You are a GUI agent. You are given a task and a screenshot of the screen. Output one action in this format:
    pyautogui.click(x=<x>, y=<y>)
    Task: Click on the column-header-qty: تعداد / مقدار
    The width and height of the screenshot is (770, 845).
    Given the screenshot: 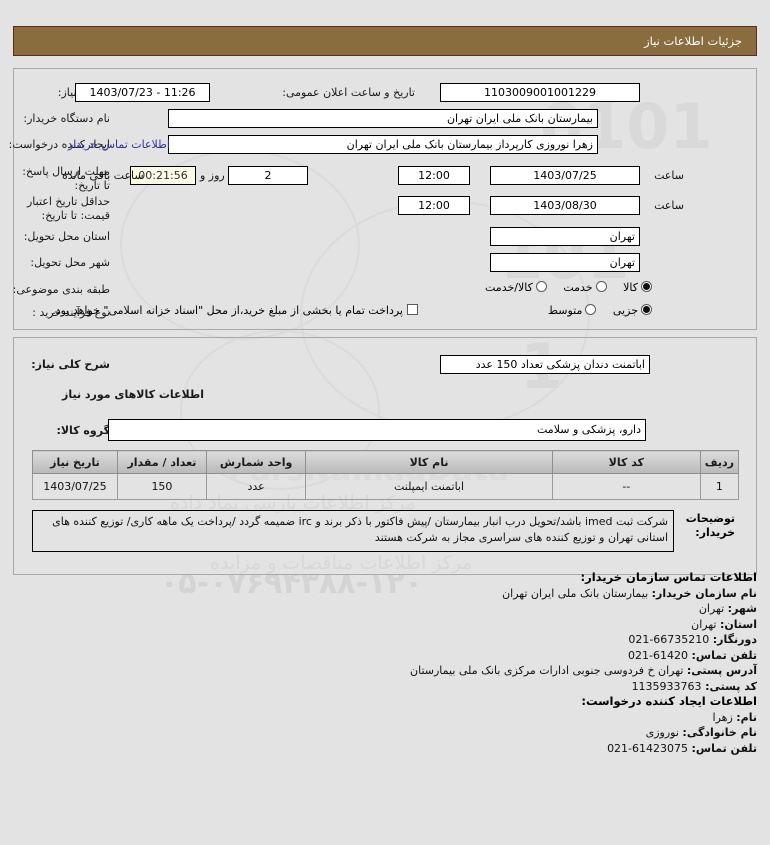 What is the action you would take?
    pyautogui.click(x=162, y=462)
    